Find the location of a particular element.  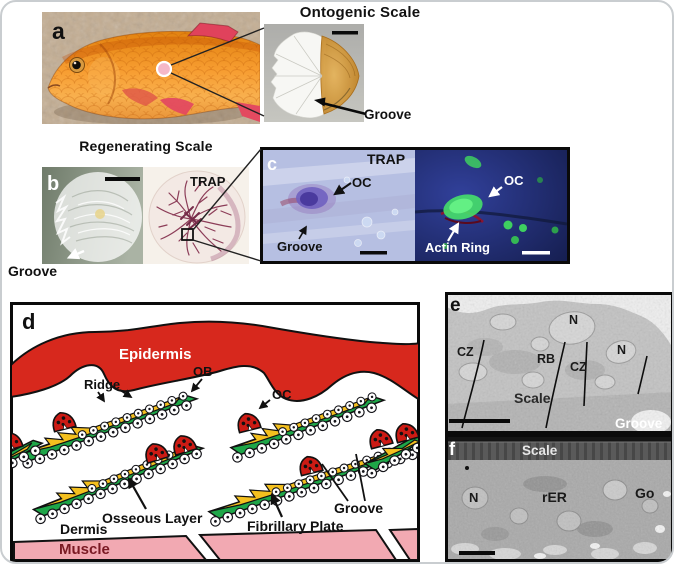

osteoclast-fluorescent-cells is located at coordinates (500, 202).